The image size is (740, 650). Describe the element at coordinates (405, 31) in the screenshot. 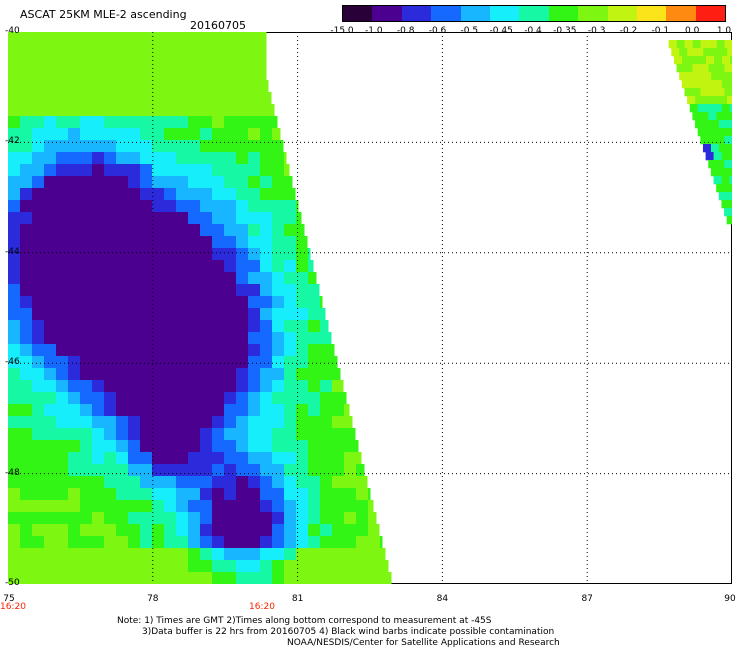

I see `colorbar-label-2: -0.8` at that location.